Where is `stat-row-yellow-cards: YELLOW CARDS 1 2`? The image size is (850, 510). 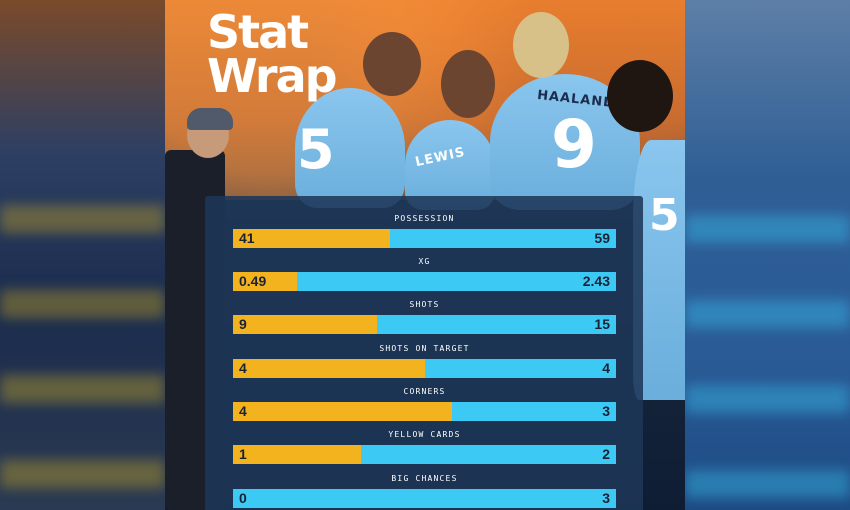
stat-row-yellow-cards: YELLOW CARDS 1 2 is located at coordinates (424, 446).